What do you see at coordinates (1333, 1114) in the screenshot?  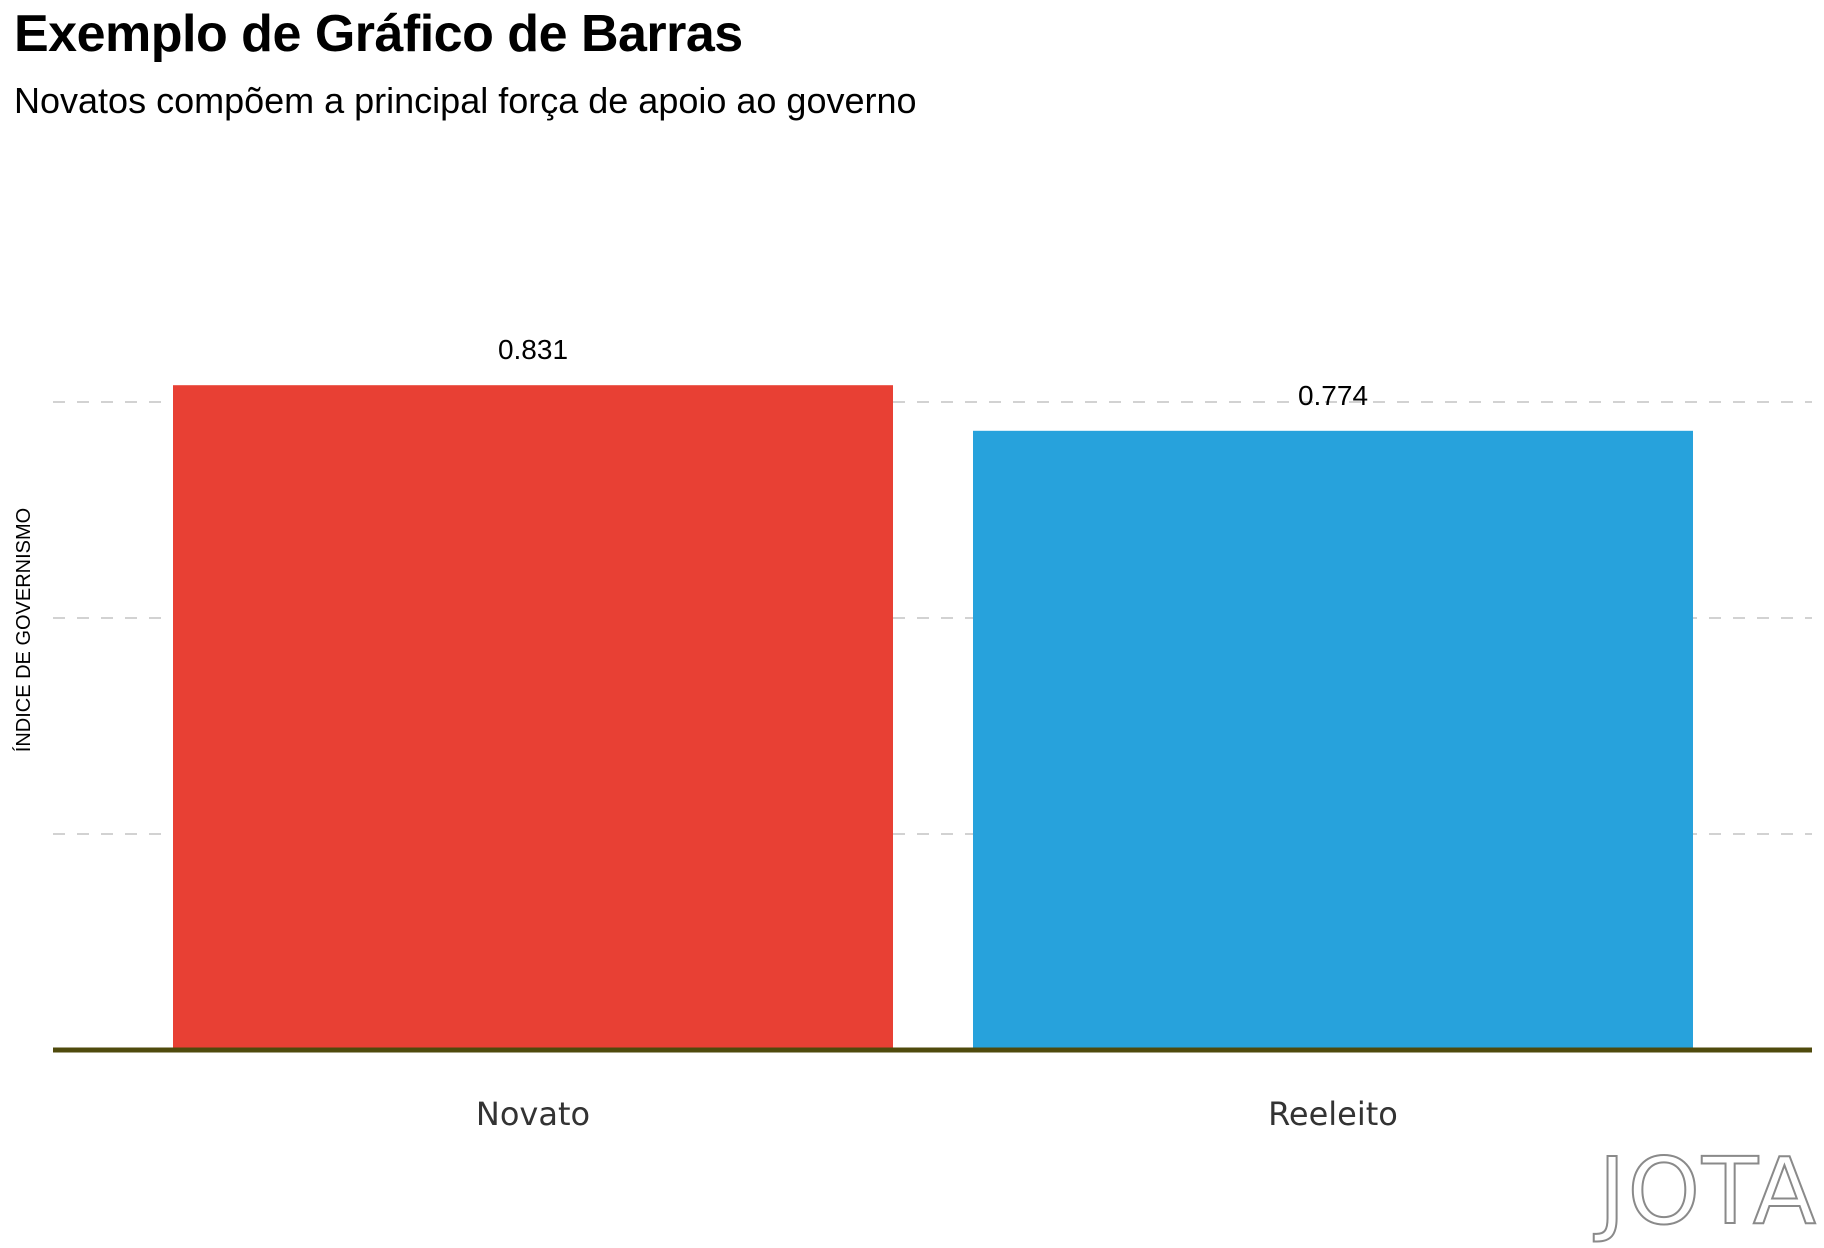 I see `x-tick-reeleito: Reeleito` at bounding box center [1333, 1114].